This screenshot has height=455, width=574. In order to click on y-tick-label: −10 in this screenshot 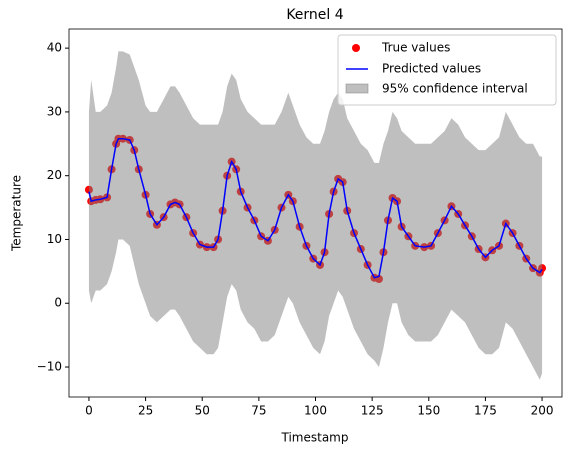, I will do `click(49, 367)`.